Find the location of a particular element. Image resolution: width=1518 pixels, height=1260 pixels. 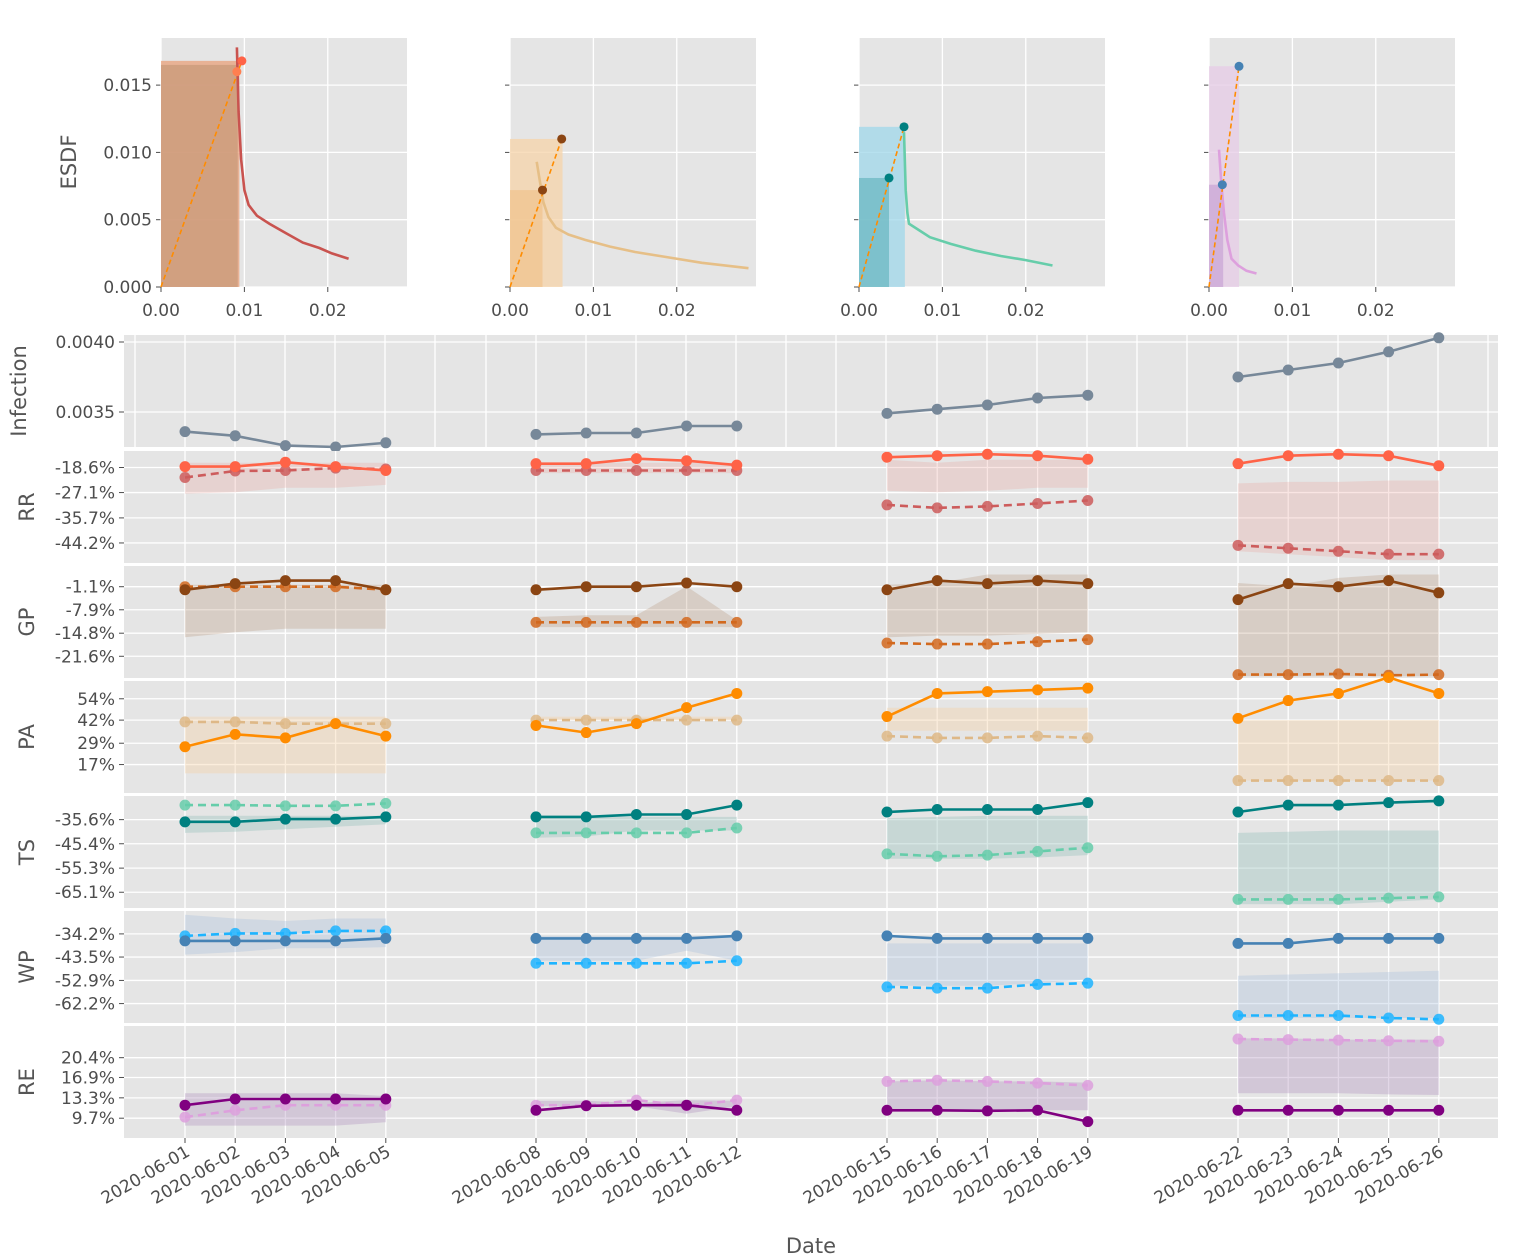

y-tick-label: -45.4% is located at coordinates (85, 845).